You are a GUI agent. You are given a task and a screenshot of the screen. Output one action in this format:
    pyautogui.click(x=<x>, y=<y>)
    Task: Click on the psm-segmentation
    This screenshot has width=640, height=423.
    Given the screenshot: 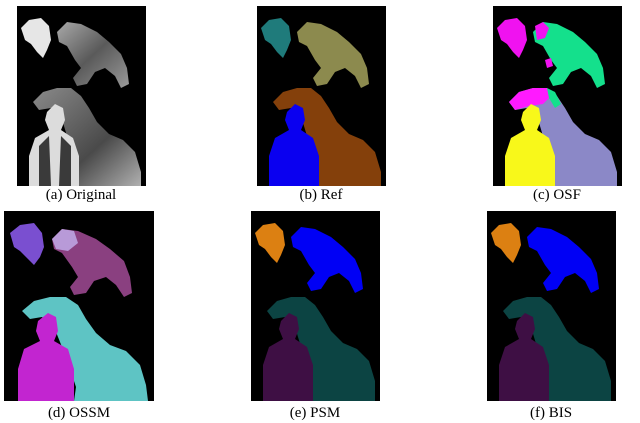 What is the action you would take?
    pyautogui.click(x=315, y=306)
    